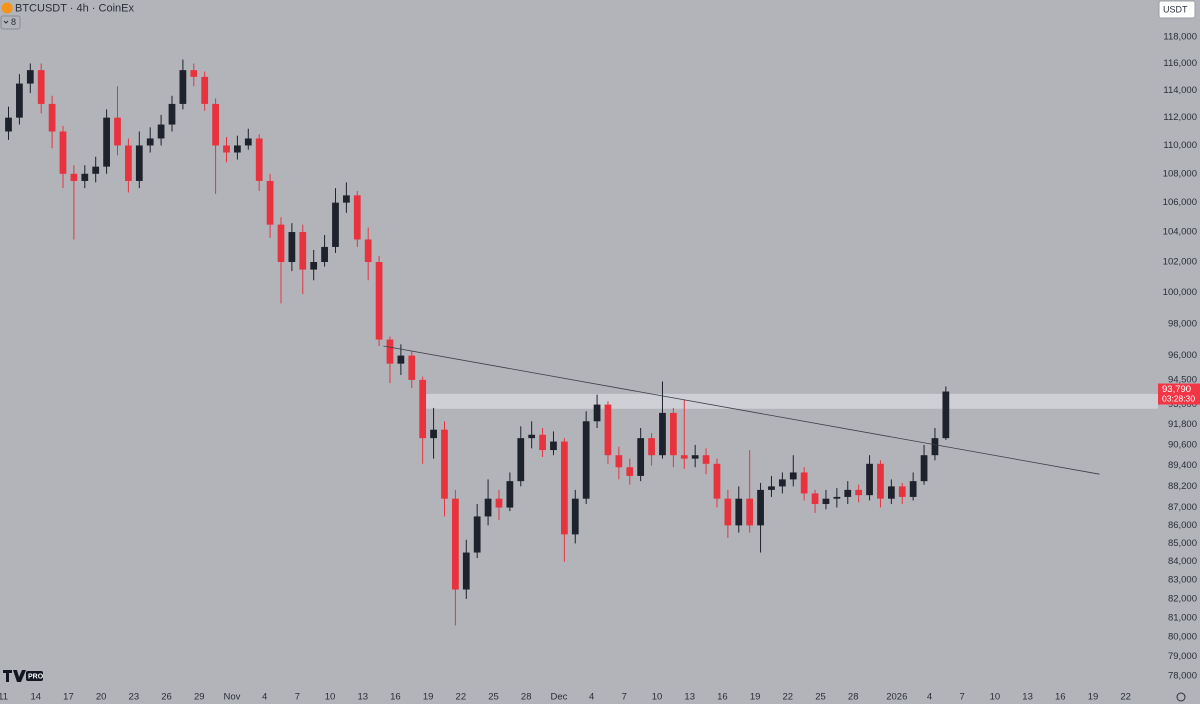 The height and width of the screenshot is (704, 1200). Describe the element at coordinates (1179, 394) in the screenshot. I see `last-price-box` at that location.